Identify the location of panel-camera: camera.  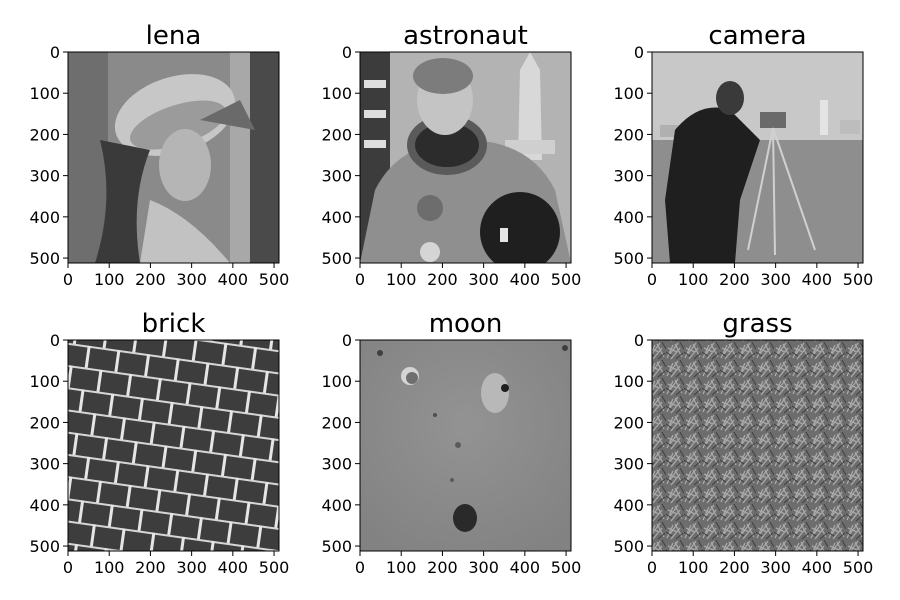
(757, 142).